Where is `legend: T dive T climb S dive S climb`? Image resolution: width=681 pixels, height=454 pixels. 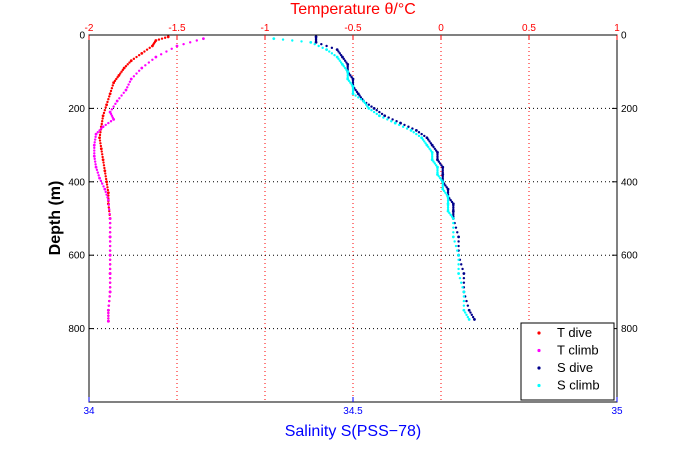 legend: T dive T climb S dive S climb is located at coordinates (567, 361).